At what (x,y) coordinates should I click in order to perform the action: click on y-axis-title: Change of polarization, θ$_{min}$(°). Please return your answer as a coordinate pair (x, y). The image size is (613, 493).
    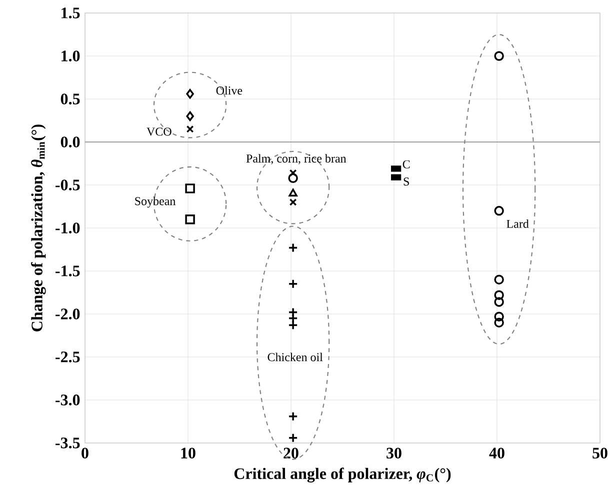
    Looking at the image, I should click on (38, 228).